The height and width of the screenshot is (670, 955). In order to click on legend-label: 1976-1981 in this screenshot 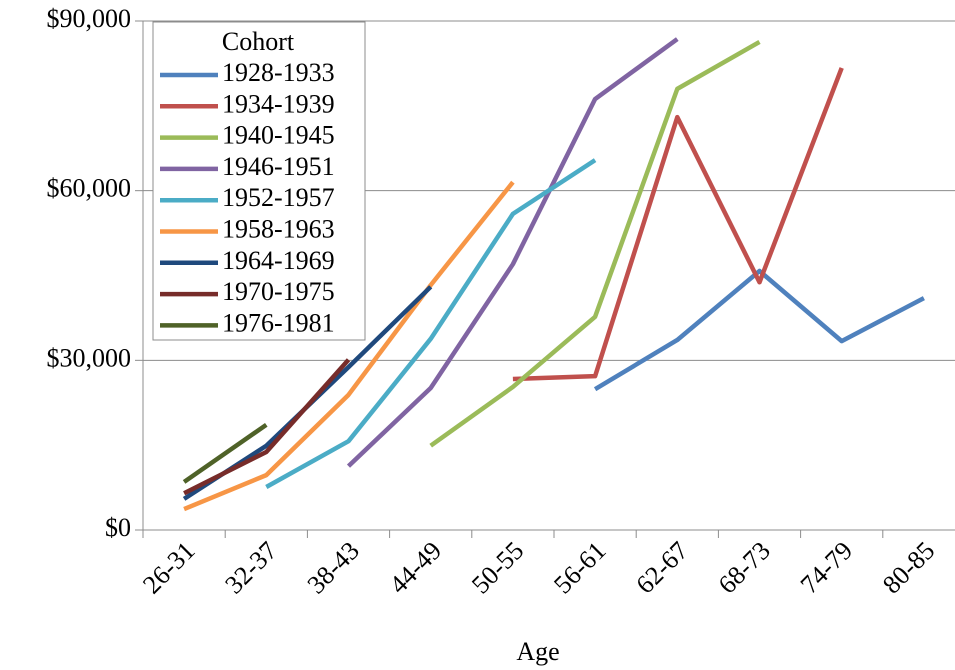, I will do `click(278, 322)`.